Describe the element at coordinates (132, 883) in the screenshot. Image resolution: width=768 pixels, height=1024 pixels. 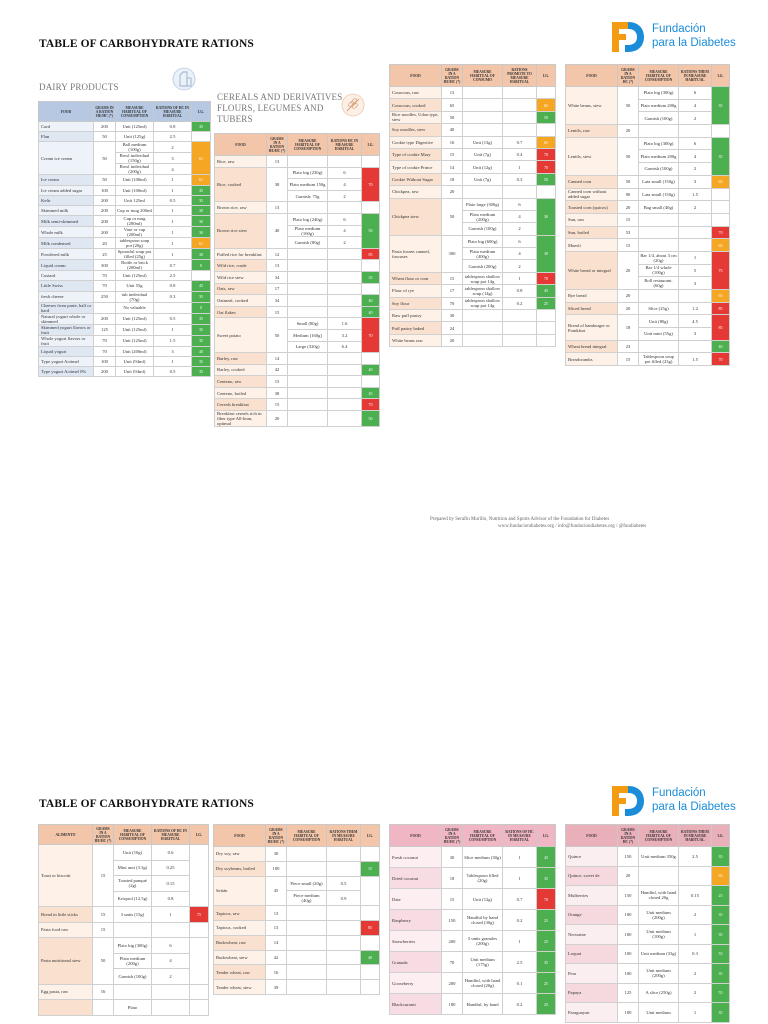
I see `cell-measure: Toasted panqué (2g)` at that location.